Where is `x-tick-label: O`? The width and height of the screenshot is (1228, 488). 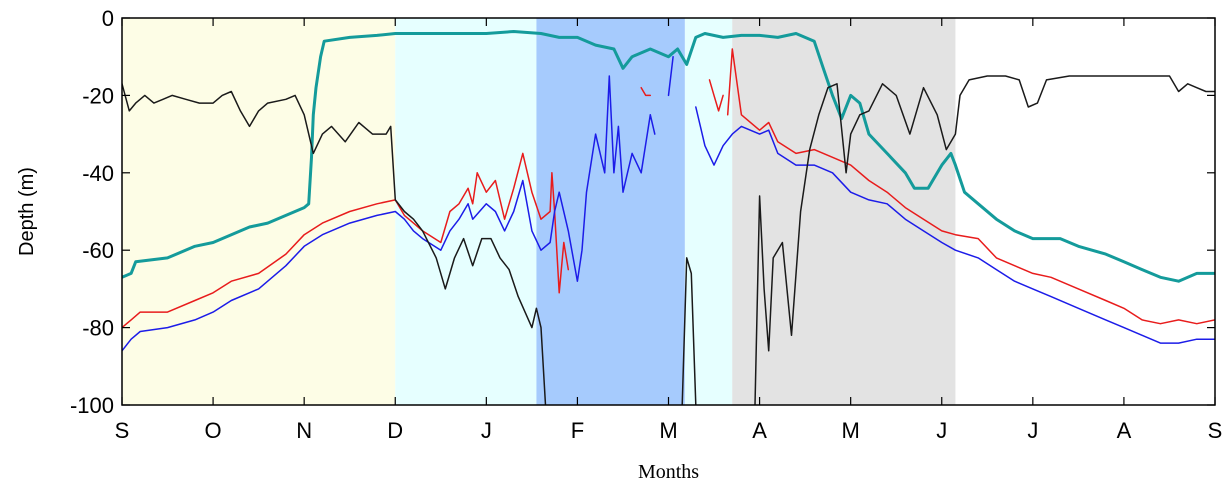 x-tick-label: O is located at coordinates (213, 430).